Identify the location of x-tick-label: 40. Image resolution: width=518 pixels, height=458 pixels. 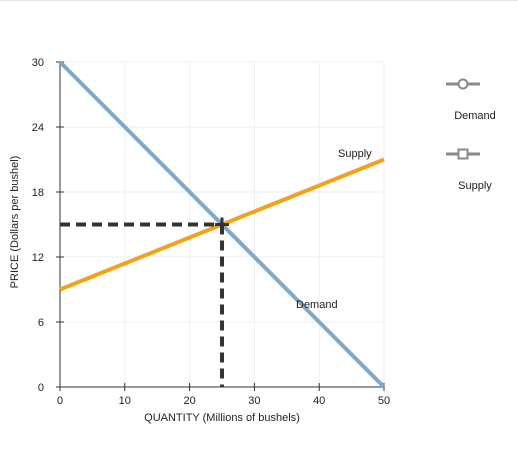
(319, 401).